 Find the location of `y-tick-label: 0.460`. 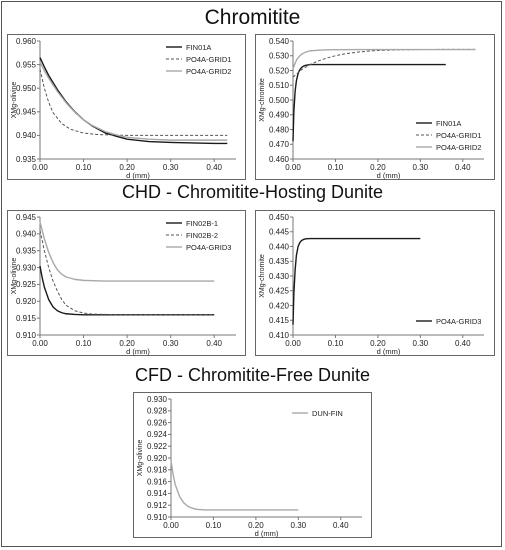

y-tick-label: 0.460 is located at coordinates (279, 159).